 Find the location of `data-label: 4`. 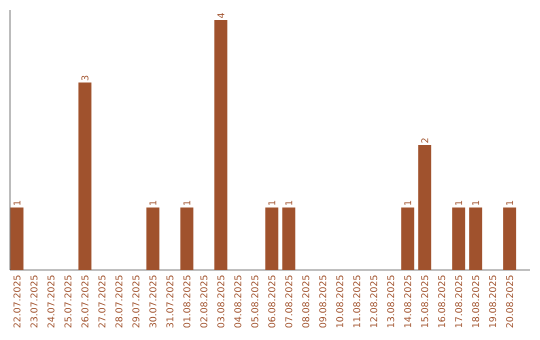

data-label: 4 is located at coordinates (220, 15).